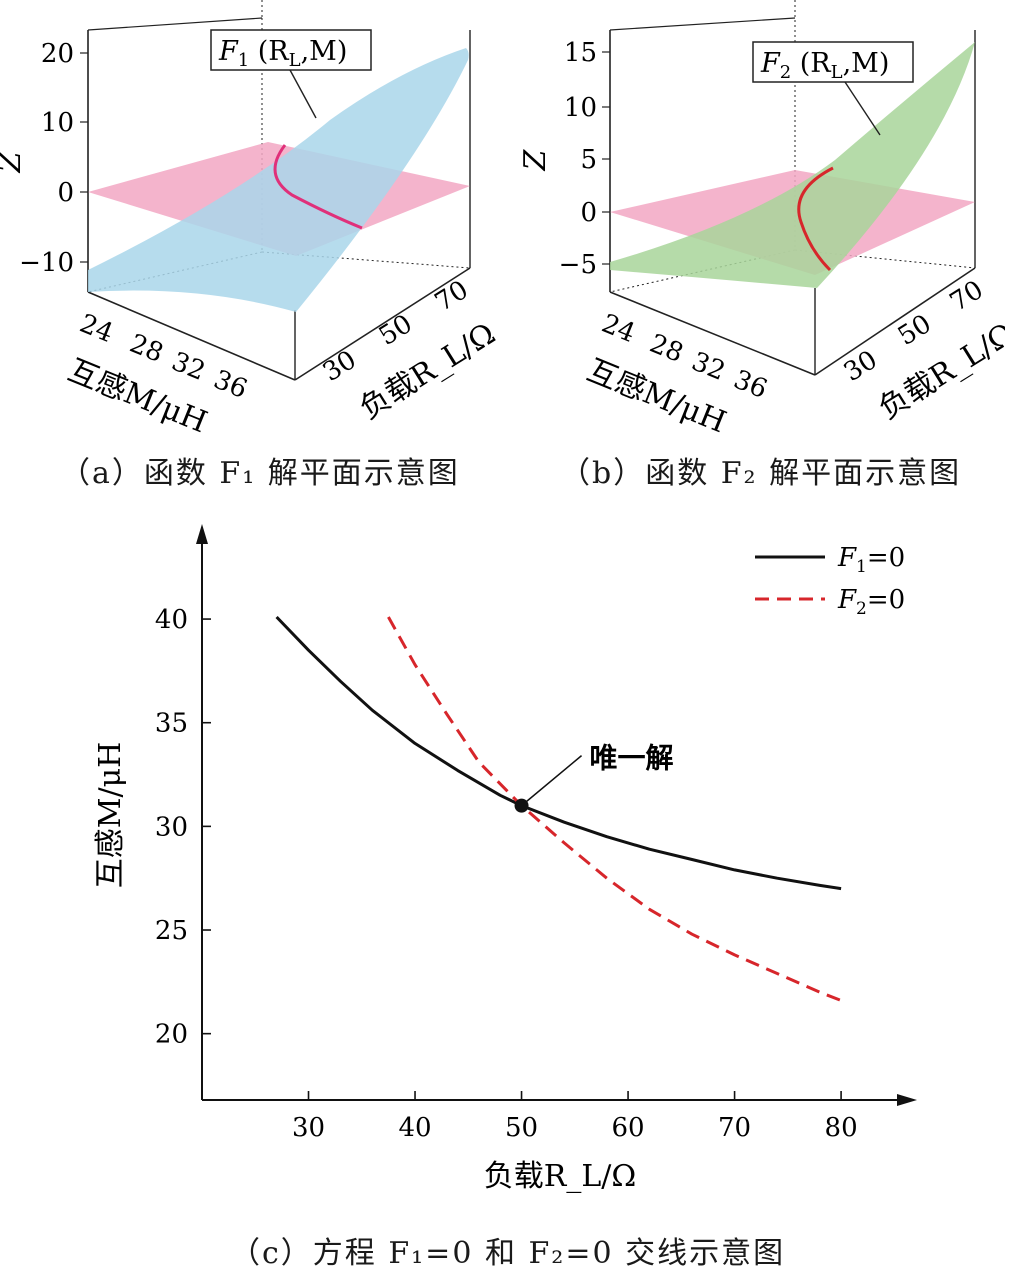  I want to click on panel-b-r-tick-30: 30, so click(861, 366).